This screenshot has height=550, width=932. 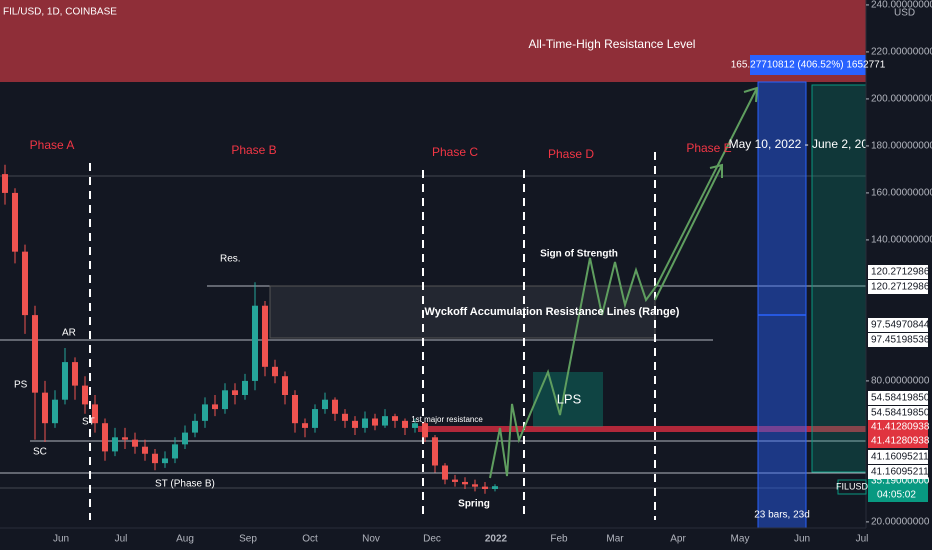 What do you see at coordinates (678, 539) in the screenshot?
I see `x-tick-label: Apr` at bounding box center [678, 539].